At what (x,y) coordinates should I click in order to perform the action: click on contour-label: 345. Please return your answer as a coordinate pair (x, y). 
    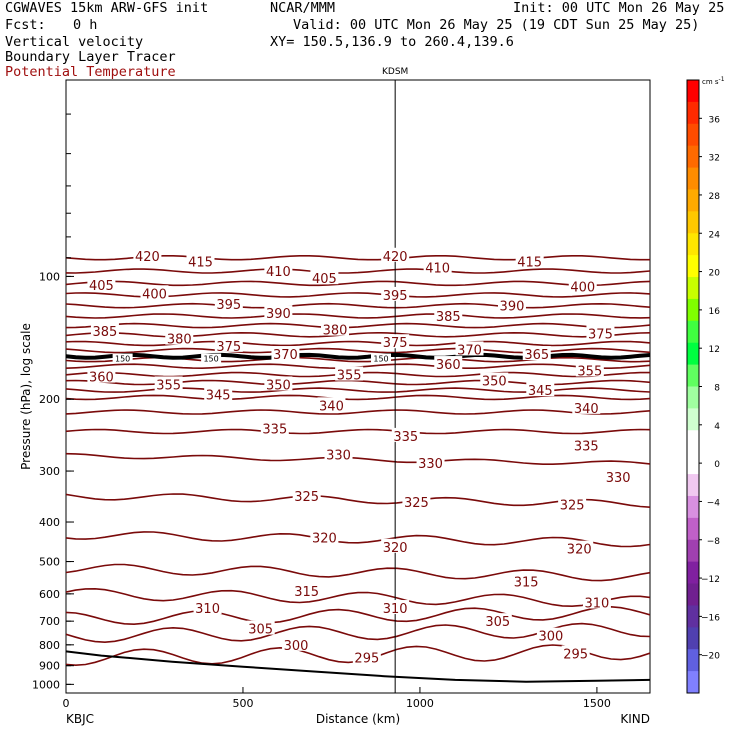
    Looking at the image, I should click on (540, 391).